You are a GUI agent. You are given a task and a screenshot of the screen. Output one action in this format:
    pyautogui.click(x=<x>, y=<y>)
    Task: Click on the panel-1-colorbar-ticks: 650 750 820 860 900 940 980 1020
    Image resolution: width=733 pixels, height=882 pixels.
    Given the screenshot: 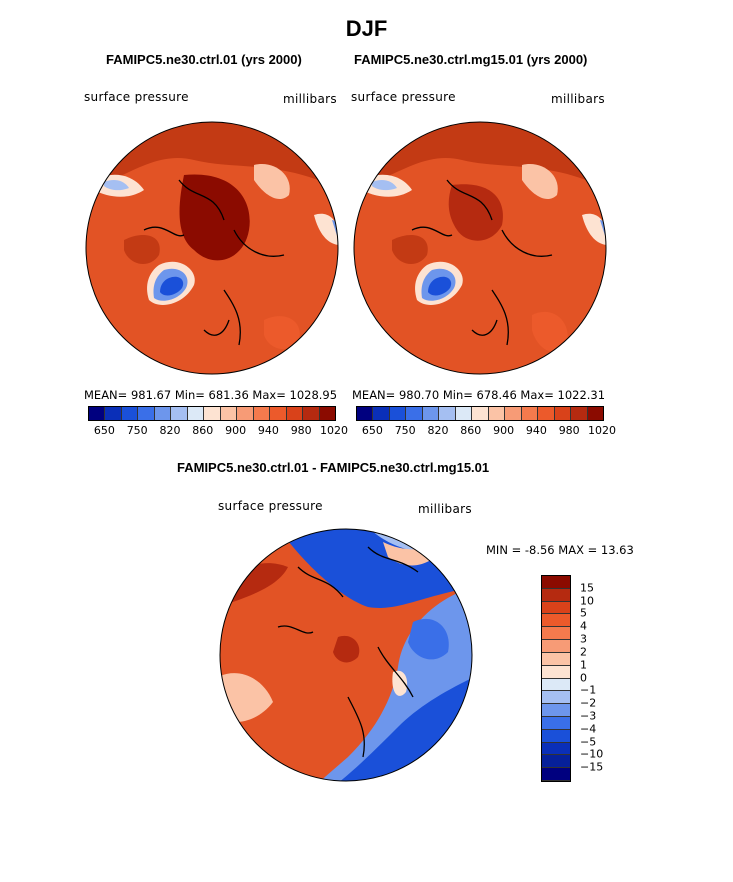 What is the action you would take?
    pyautogui.click(x=218, y=431)
    